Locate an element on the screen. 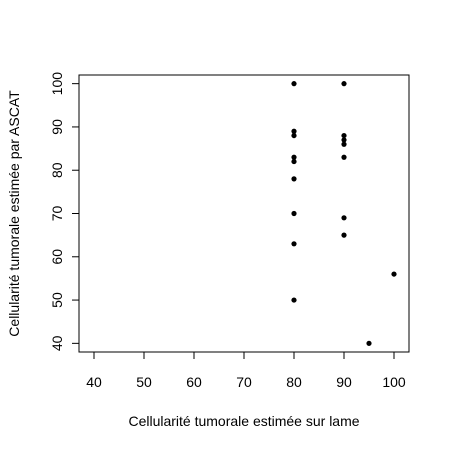 This screenshot has width=450, height=455. y-tick-label: 50 is located at coordinates (57, 300).